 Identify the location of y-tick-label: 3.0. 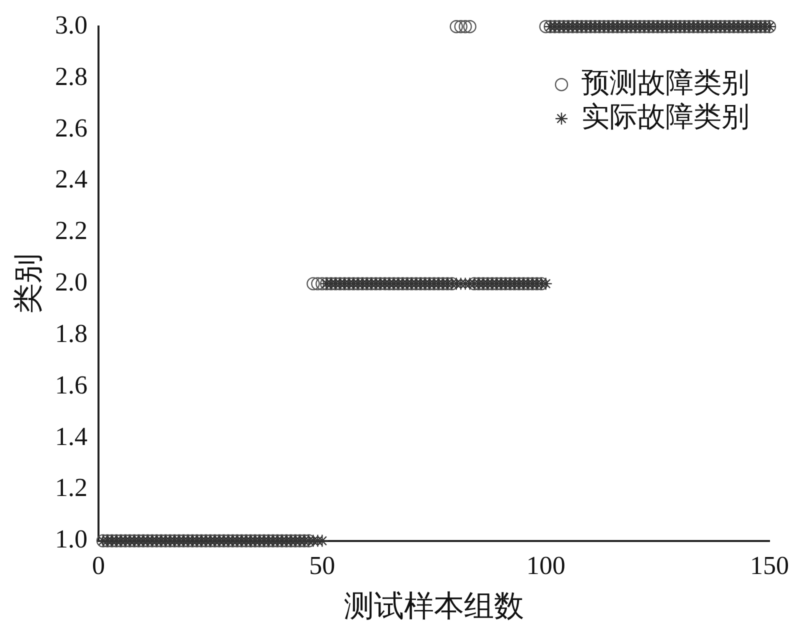
(71, 25).